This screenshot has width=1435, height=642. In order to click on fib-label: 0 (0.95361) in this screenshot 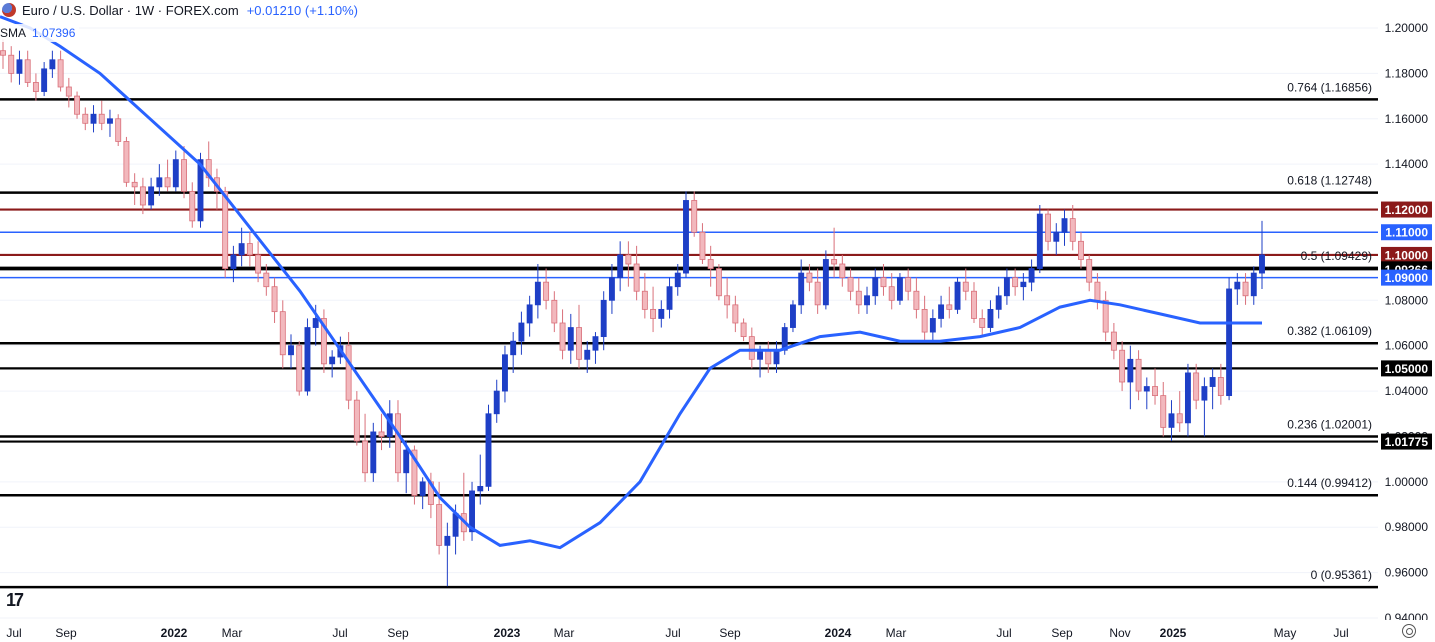, I will do `click(1341, 575)`.